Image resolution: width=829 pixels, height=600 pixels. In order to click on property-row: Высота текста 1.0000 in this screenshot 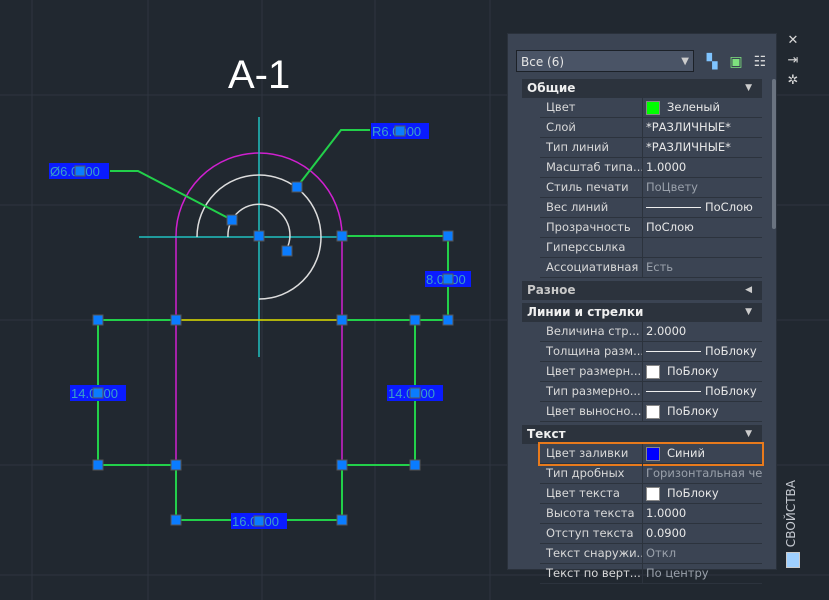, I will do `click(651, 514)`.